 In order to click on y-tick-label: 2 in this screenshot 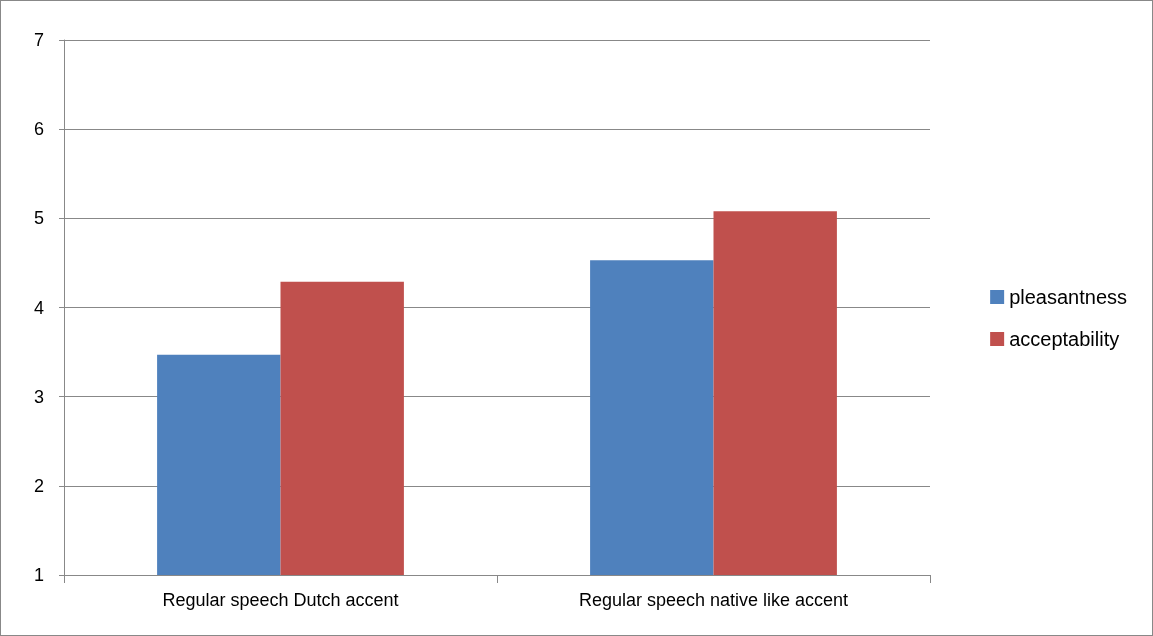, I will do `click(38, 485)`.